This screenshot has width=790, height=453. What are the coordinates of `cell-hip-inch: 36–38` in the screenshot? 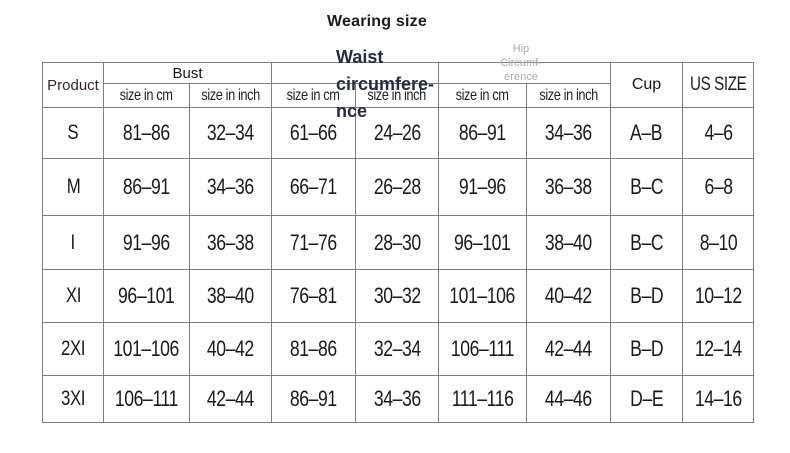 It's located at (568, 187).